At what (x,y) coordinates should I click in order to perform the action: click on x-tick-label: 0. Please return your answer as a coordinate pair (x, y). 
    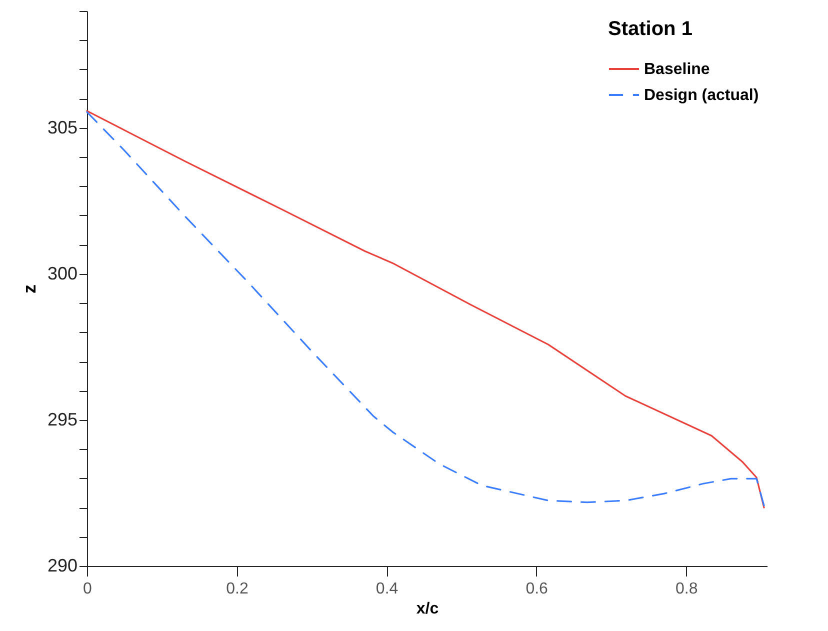
    Looking at the image, I should click on (87, 589).